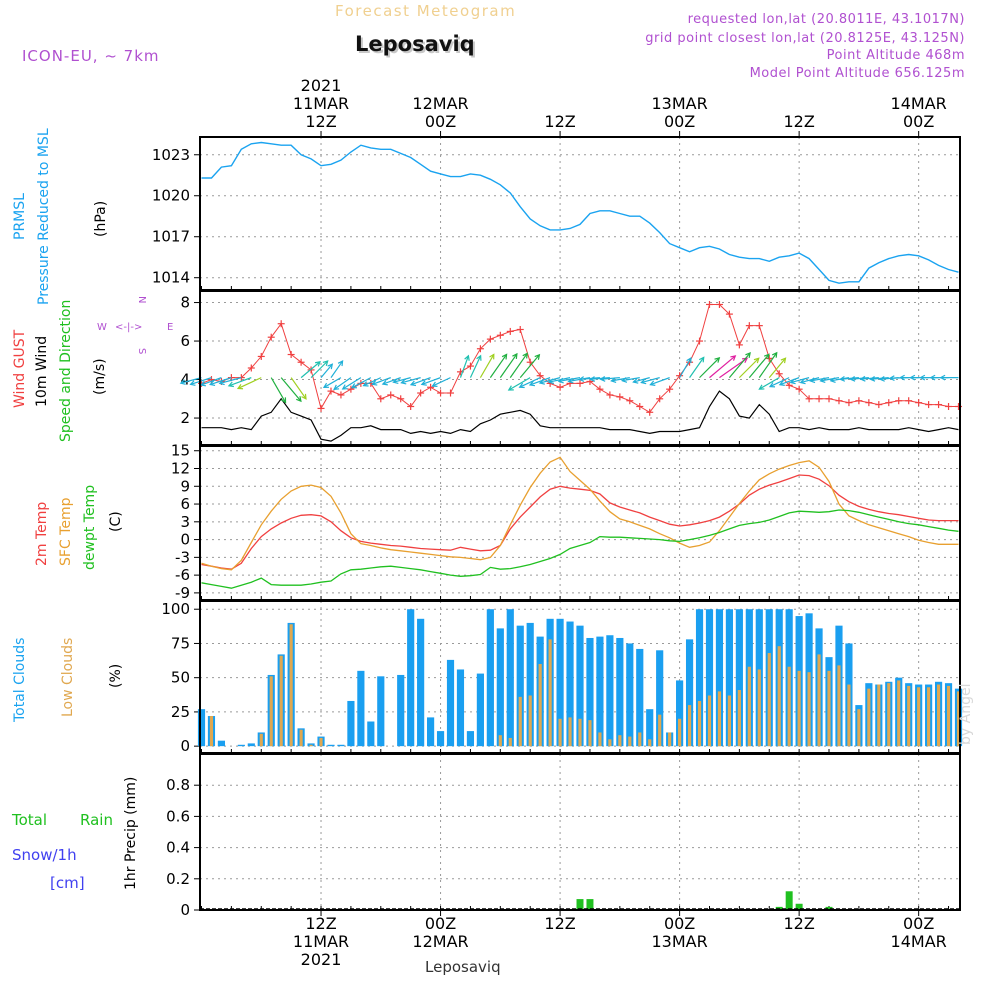  Describe the element at coordinates (116, 676) in the screenshot. I see `clouds-unit: (%)` at that location.